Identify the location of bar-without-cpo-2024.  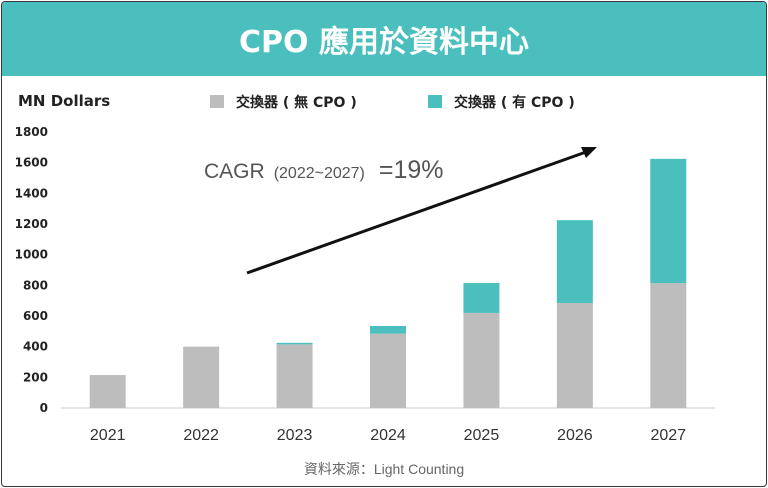
(388, 370).